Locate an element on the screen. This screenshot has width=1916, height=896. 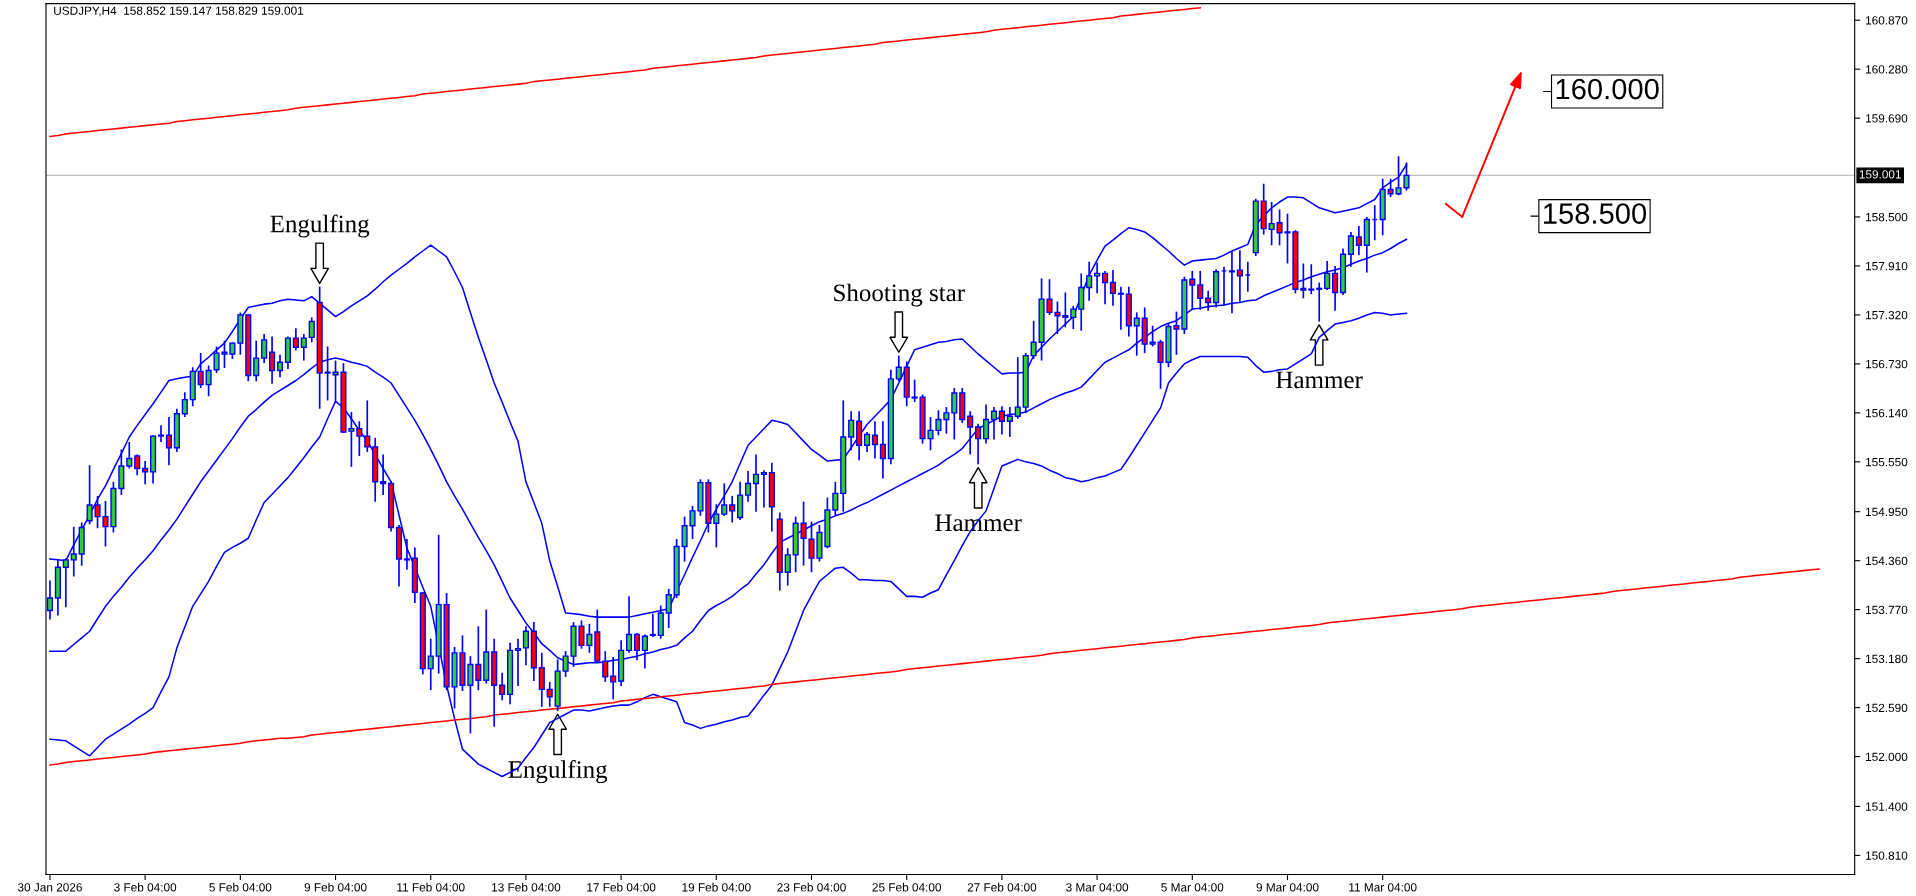
y-tick-label: 156.140 is located at coordinates (1887, 413).